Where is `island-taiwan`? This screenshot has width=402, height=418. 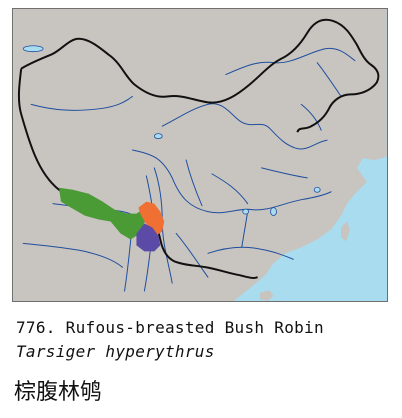
island-taiwan is located at coordinates (345, 231).